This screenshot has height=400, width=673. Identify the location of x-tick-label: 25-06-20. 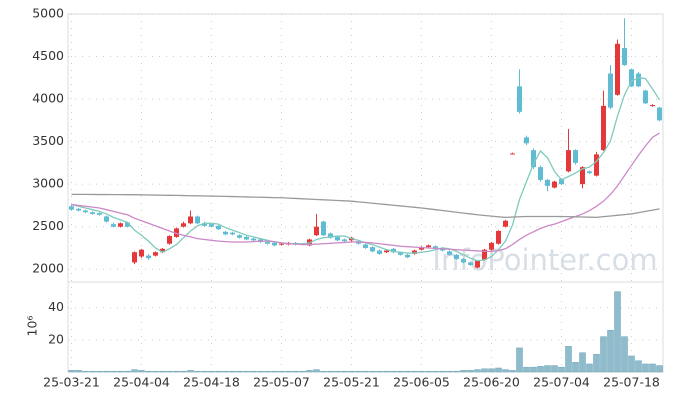
(491, 382).